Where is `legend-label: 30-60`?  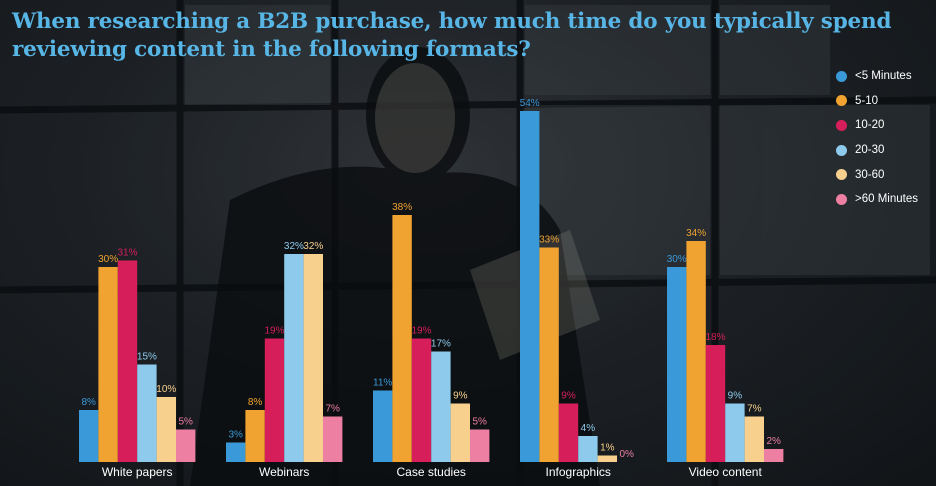
legend-label: 30-60 is located at coordinates (870, 174).